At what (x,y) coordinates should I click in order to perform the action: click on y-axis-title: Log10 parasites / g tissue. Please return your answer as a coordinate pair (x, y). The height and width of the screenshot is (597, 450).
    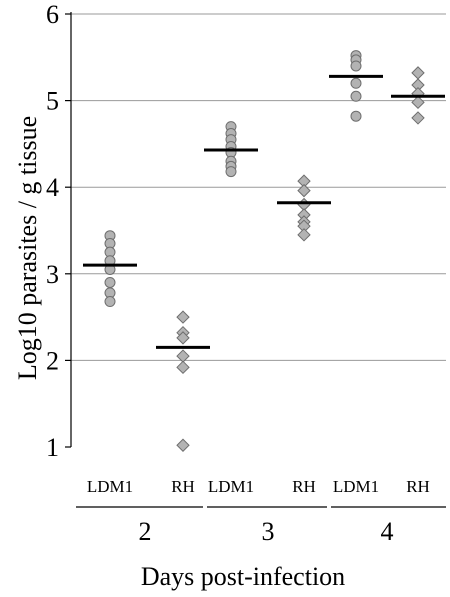
    Looking at the image, I should click on (27, 248).